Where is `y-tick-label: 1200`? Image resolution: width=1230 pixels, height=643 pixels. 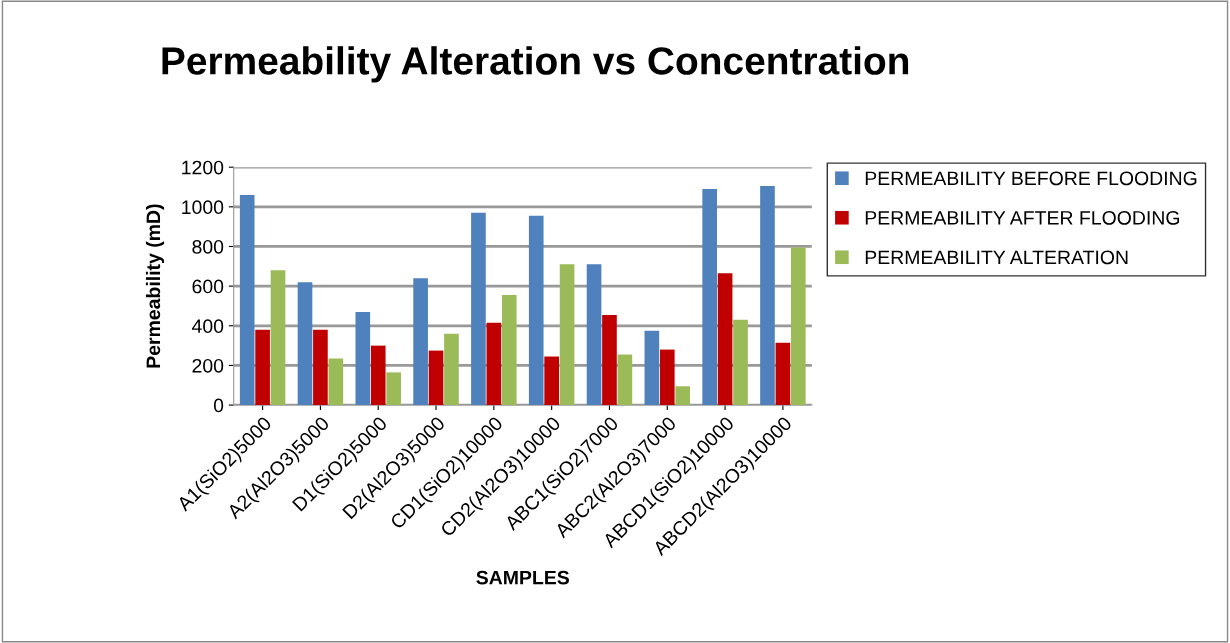
y-tick-label: 1200 is located at coordinates (203, 167).